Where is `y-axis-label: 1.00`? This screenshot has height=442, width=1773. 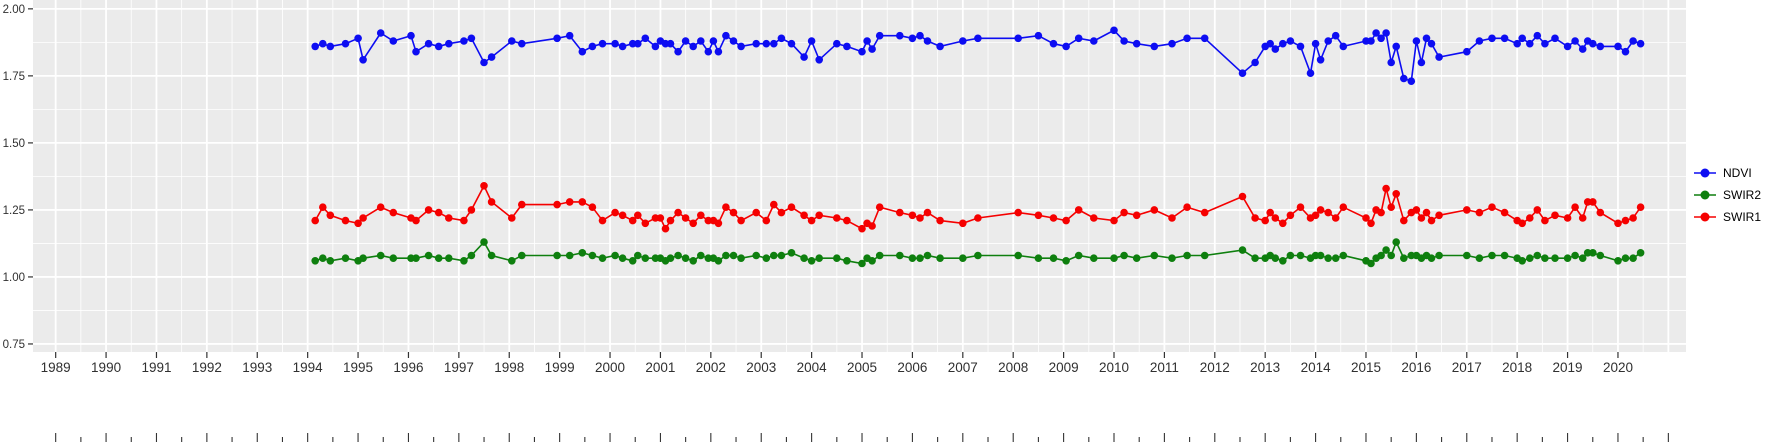 y-axis-label: 1.00 is located at coordinates (14, 278).